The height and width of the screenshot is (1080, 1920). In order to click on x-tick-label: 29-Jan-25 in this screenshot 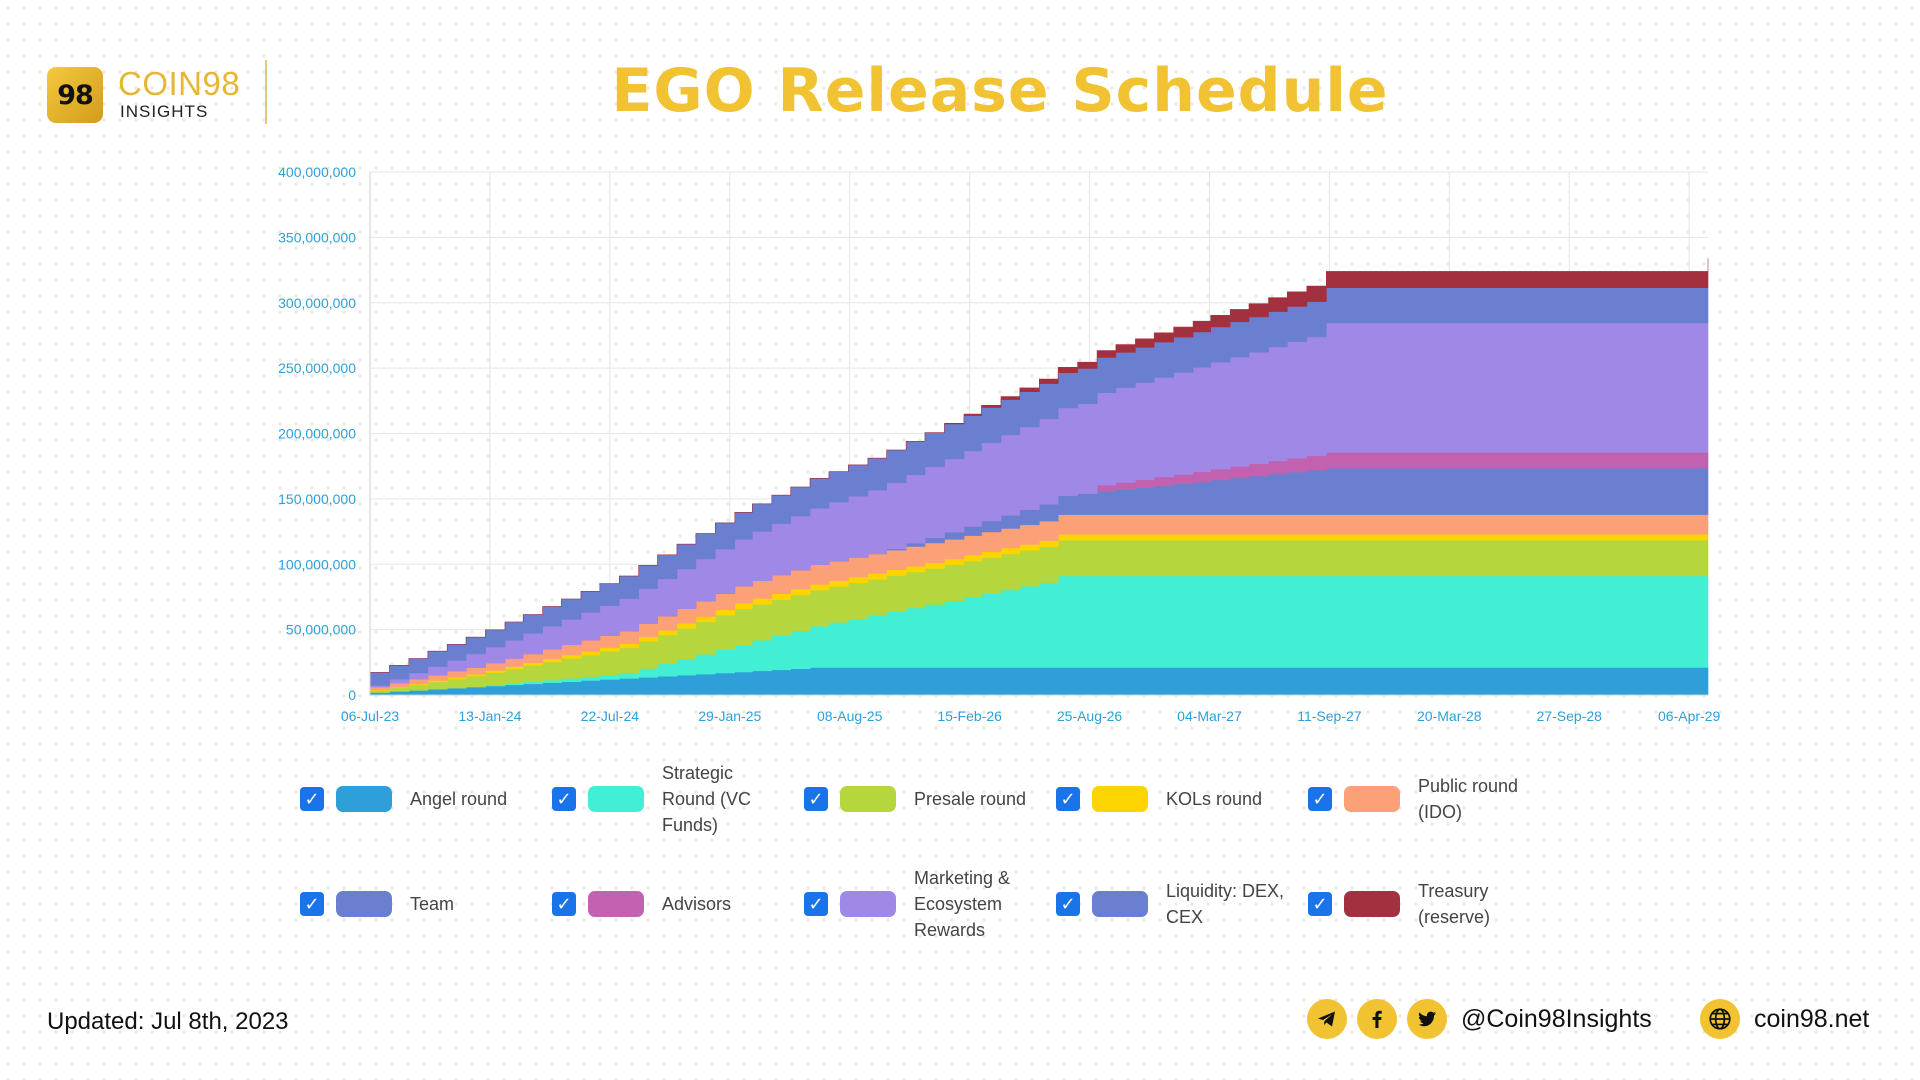, I will do `click(729, 716)`.